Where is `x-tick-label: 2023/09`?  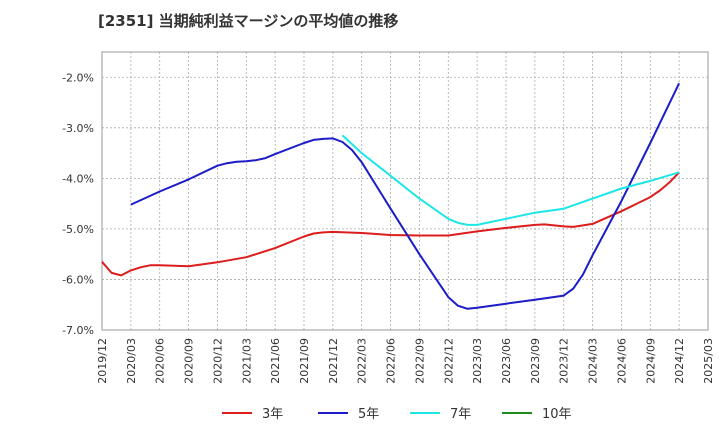
x-tick-label: 2023/09 is located at coordinates (535, 361).